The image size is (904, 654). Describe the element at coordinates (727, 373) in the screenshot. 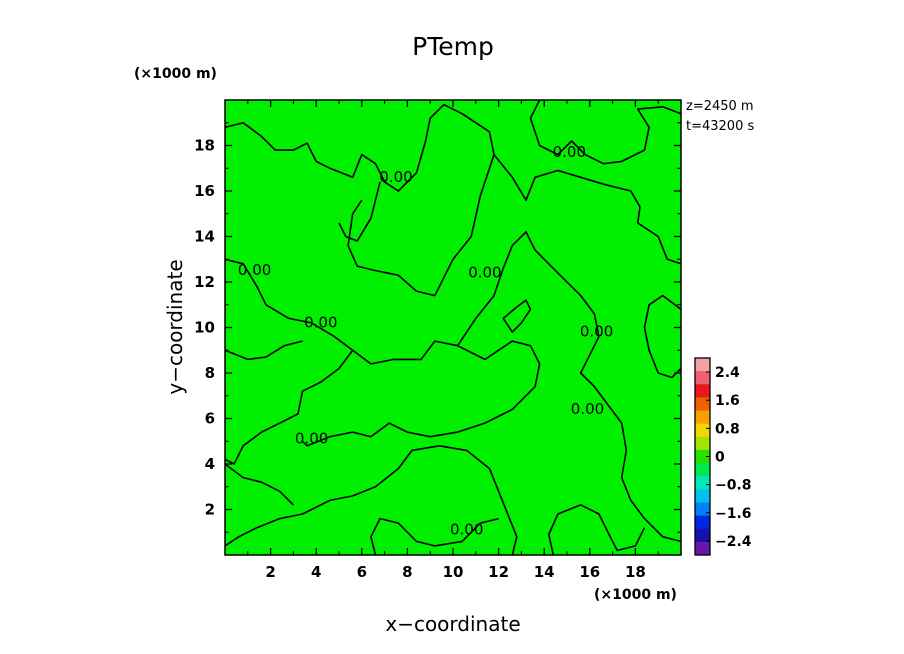

I see `colorbar-tick-label: 2.4` at that location.